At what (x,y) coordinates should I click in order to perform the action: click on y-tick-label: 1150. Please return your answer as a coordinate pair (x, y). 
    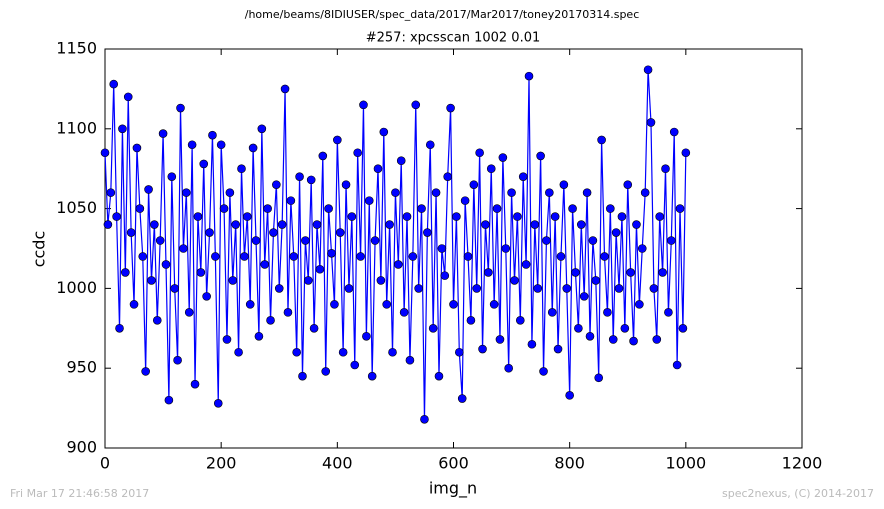
    Looking at the image, I should click on (76, 48).